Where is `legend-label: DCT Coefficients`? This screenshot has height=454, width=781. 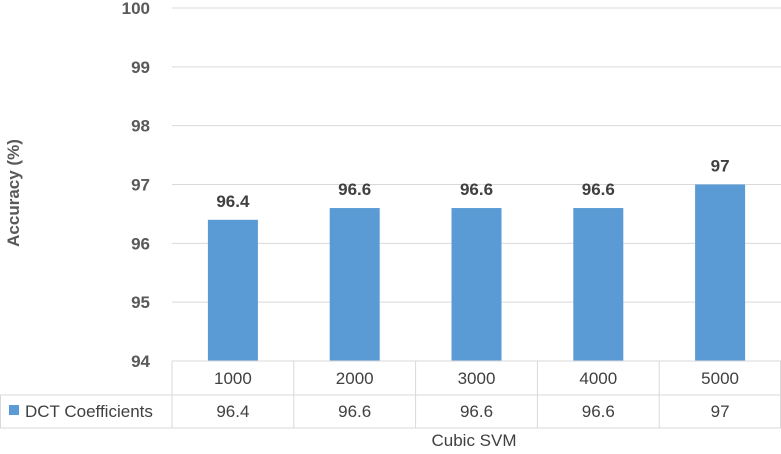
legend-label: DCT Coefficients is located at coordinates (89, 411).